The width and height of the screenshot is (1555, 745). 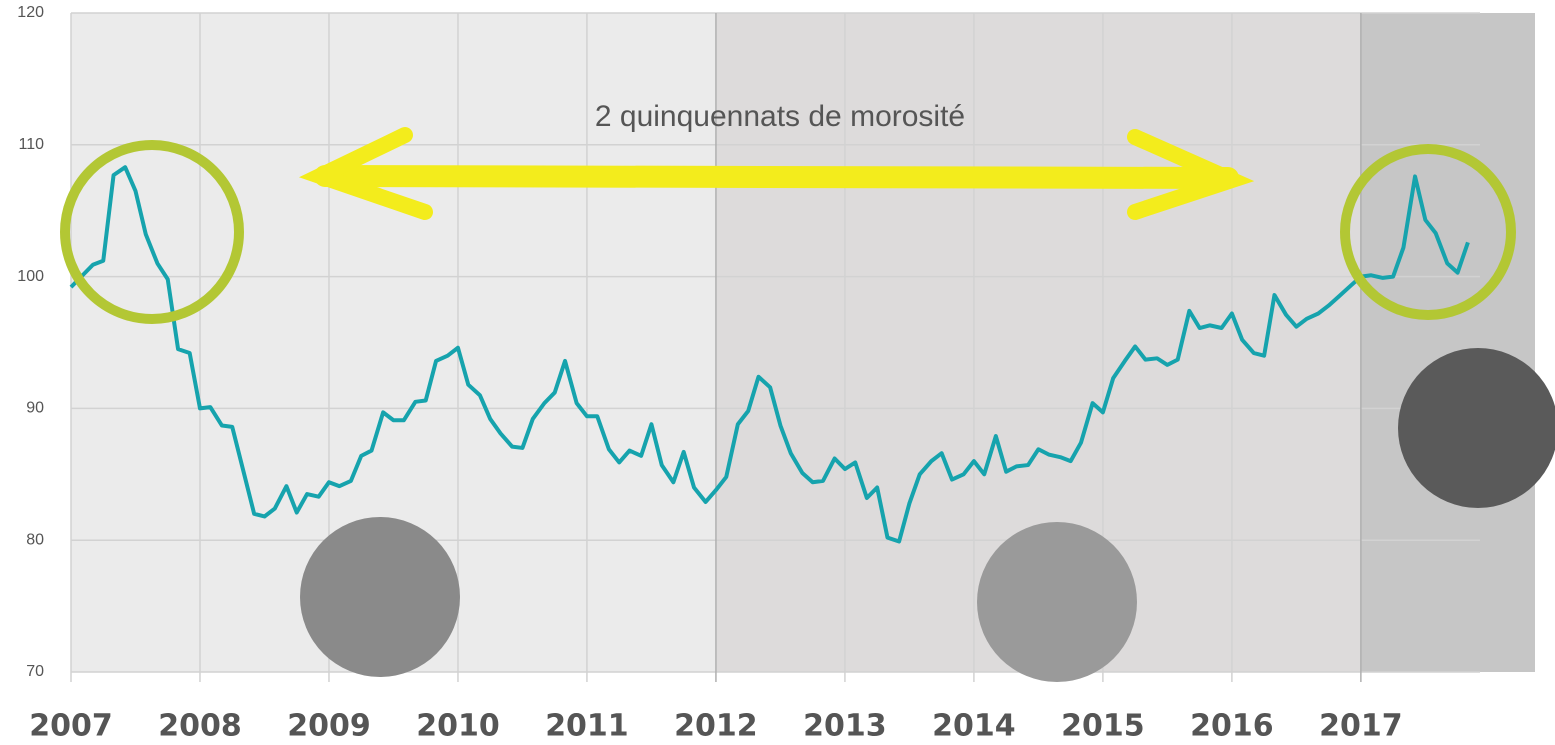 I want to click on arrow-shaft, so click(x=776, y=177).